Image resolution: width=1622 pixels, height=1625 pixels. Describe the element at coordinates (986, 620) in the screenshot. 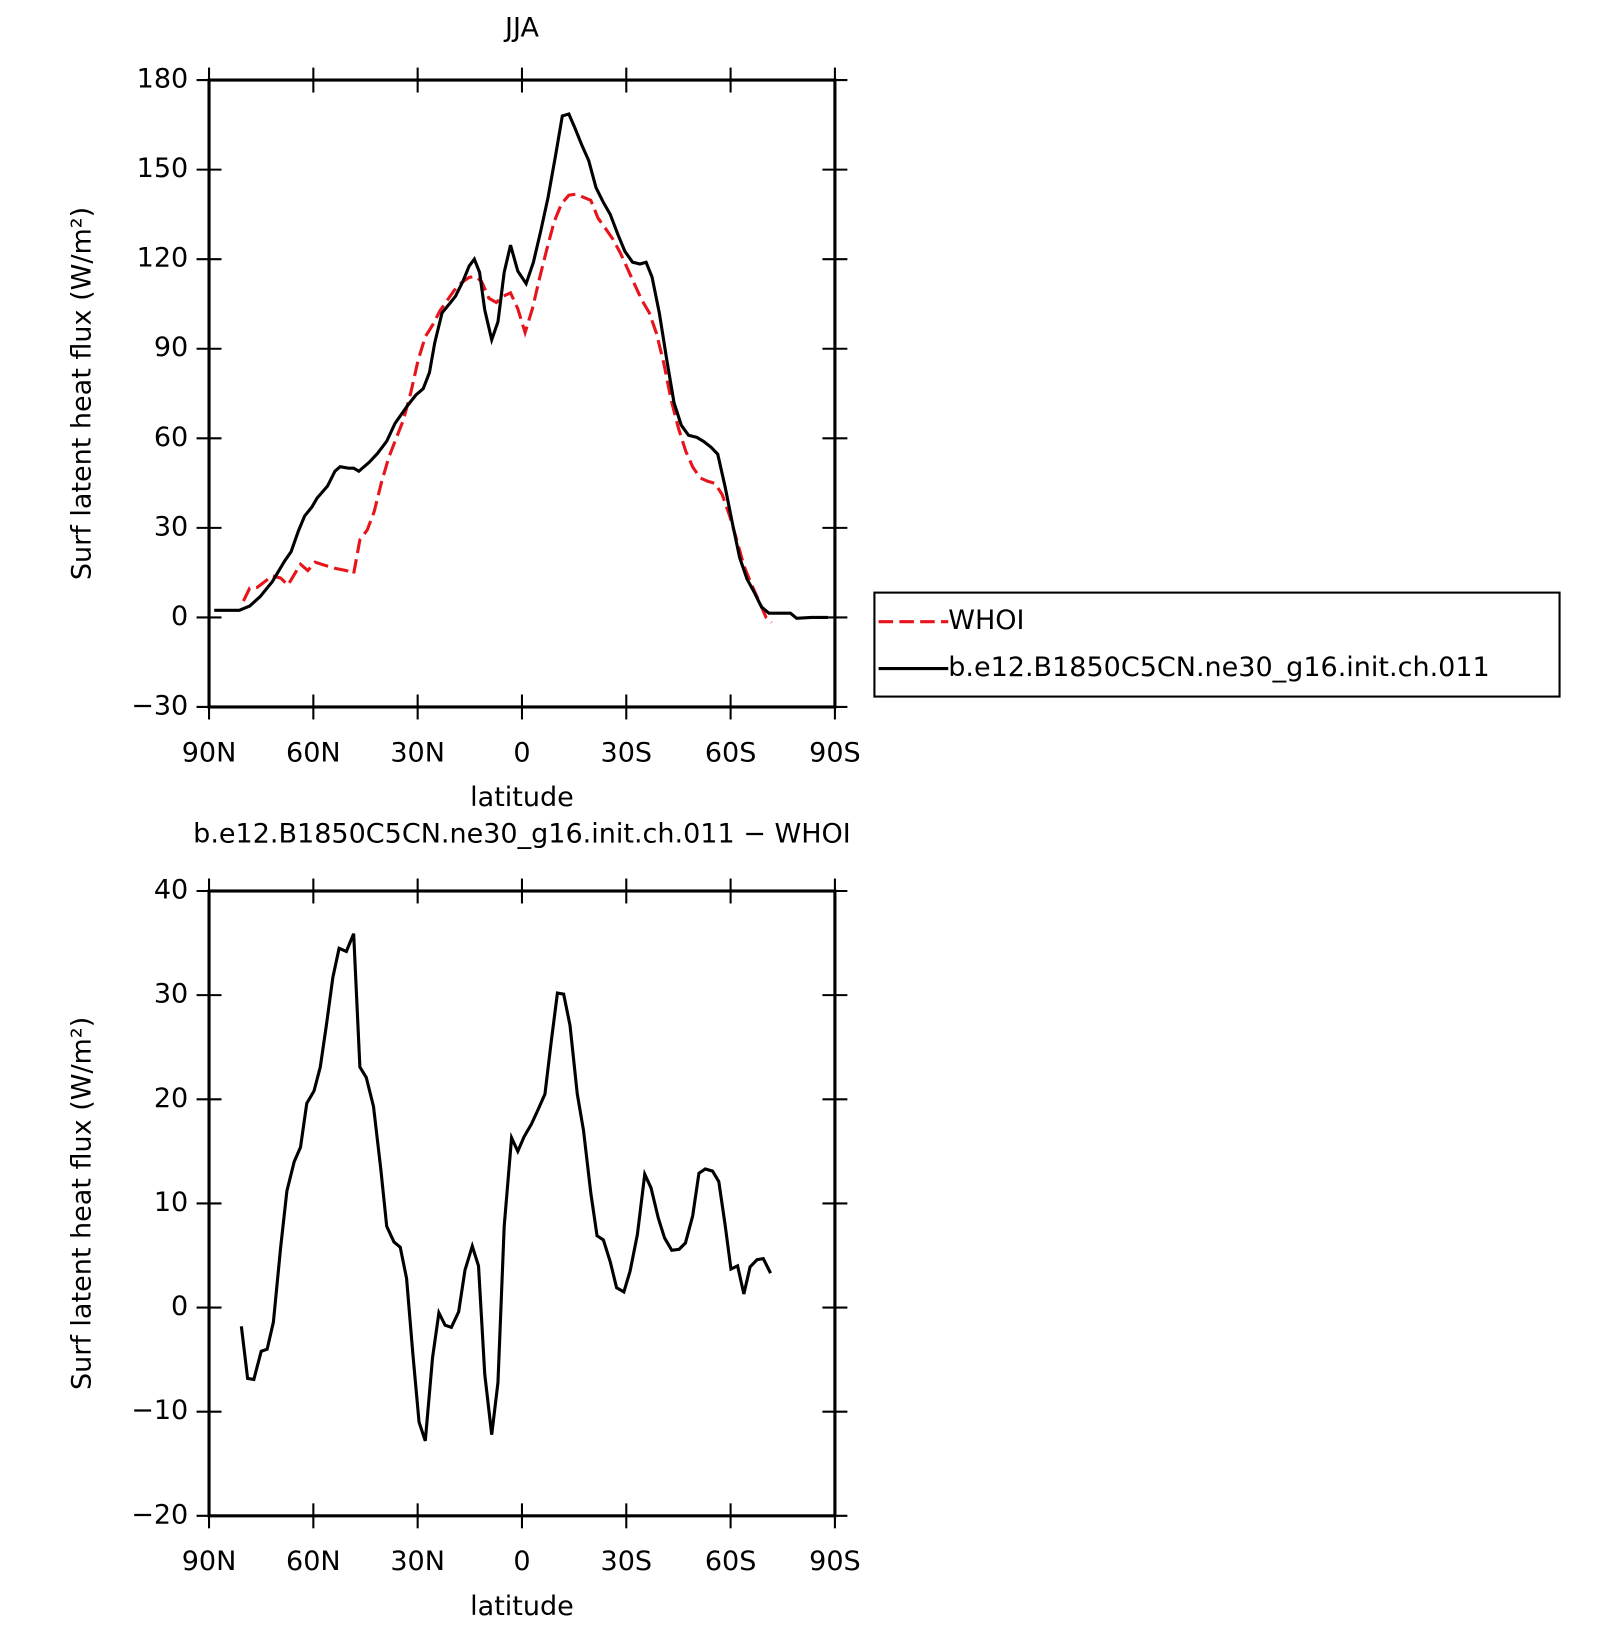

I see `legend-label: WHOI` at that location.